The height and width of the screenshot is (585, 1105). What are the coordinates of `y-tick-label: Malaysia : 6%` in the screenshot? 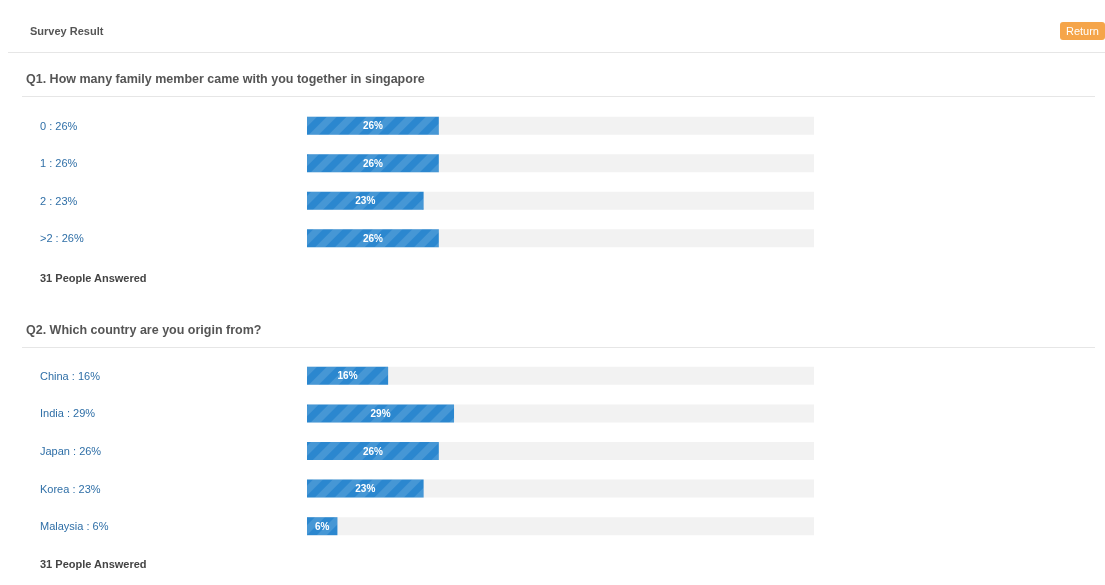 It's located at (74, 526).